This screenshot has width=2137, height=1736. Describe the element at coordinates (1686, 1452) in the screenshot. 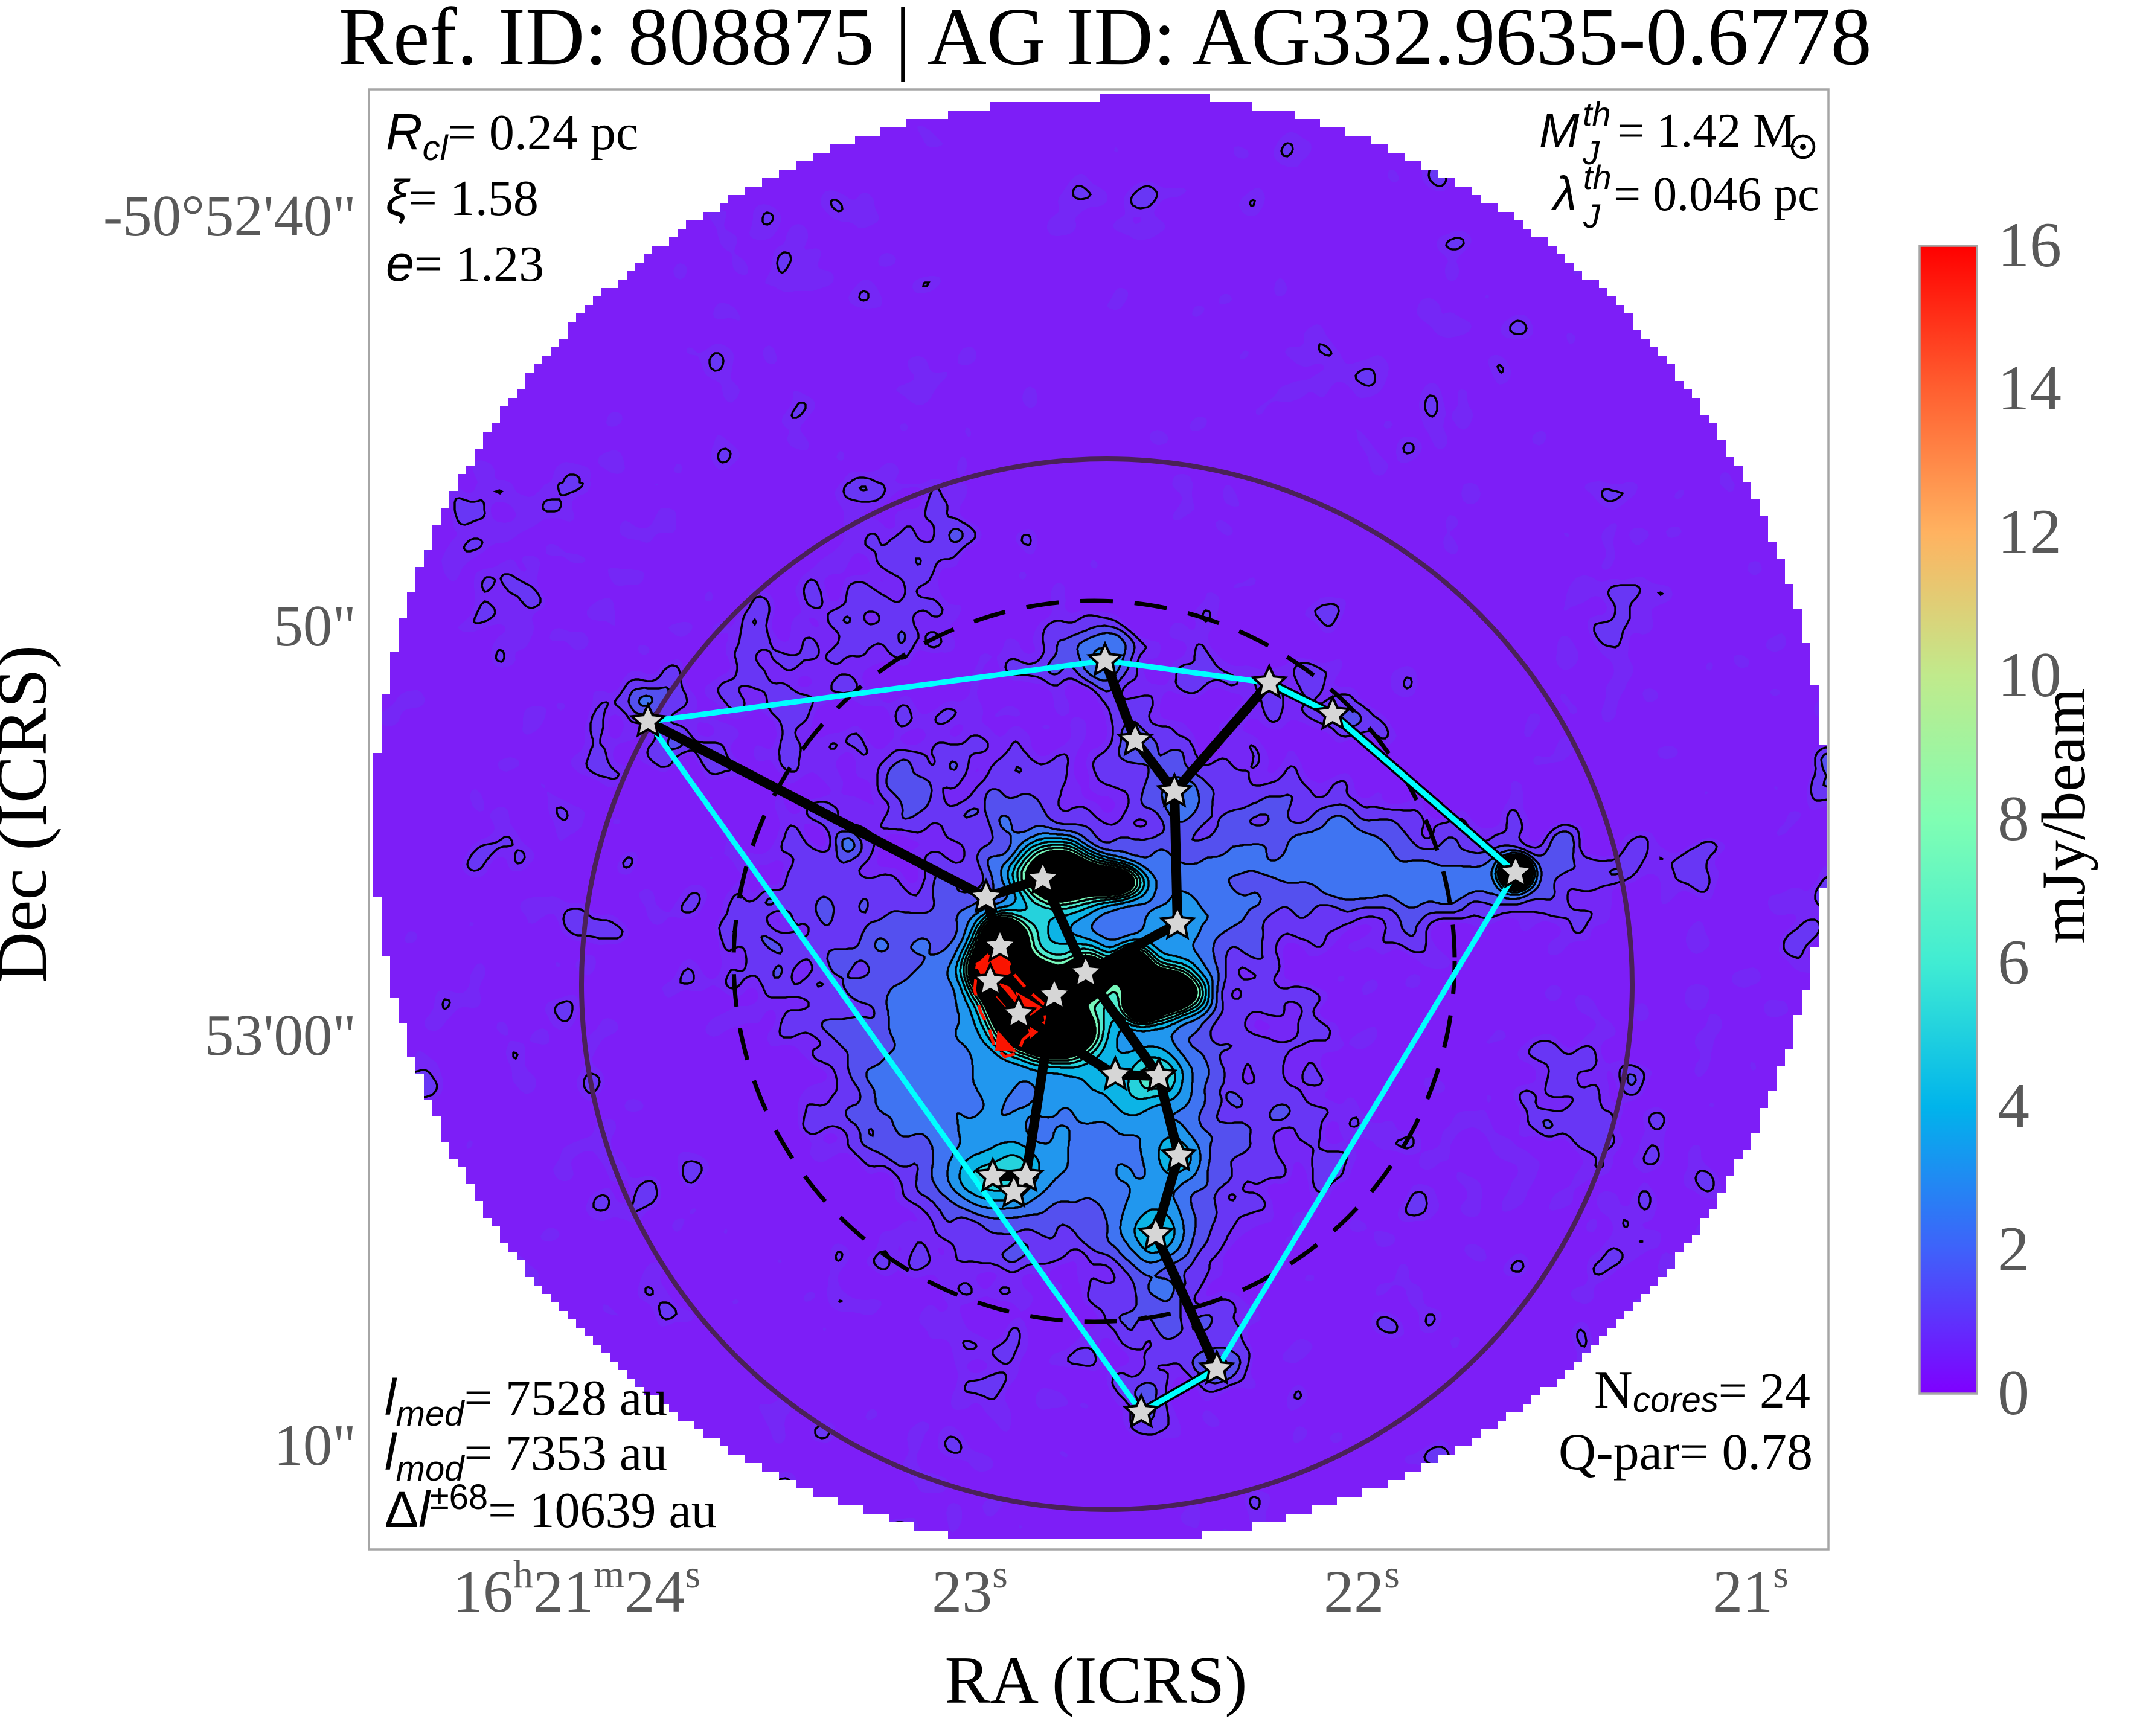

I see `svg-text: Q-par= 0.78` at that location.